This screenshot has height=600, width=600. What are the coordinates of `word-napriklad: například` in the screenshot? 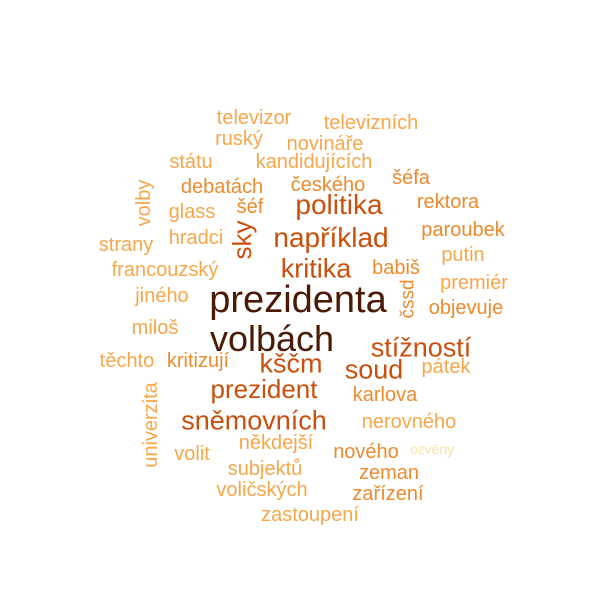 It's located at (331, 237).